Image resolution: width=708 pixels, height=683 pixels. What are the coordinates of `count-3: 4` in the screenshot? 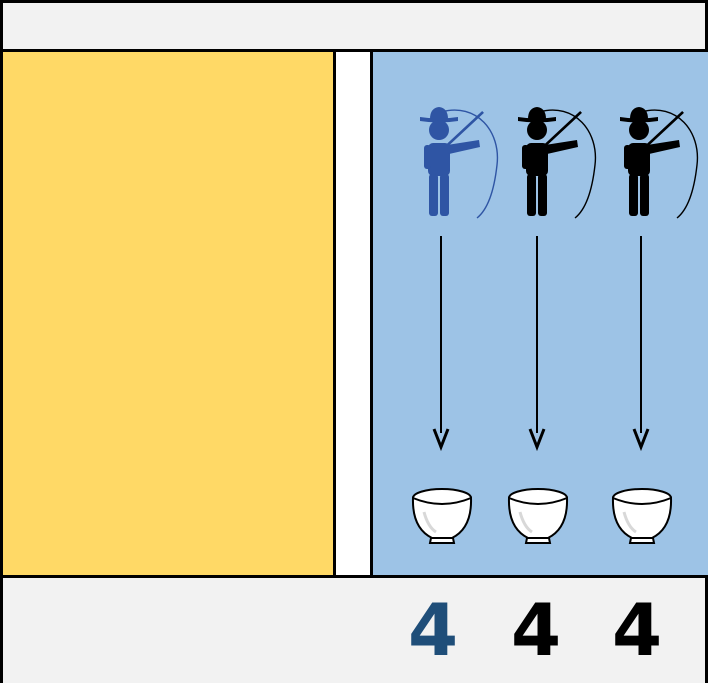 It's located at (637, 630).